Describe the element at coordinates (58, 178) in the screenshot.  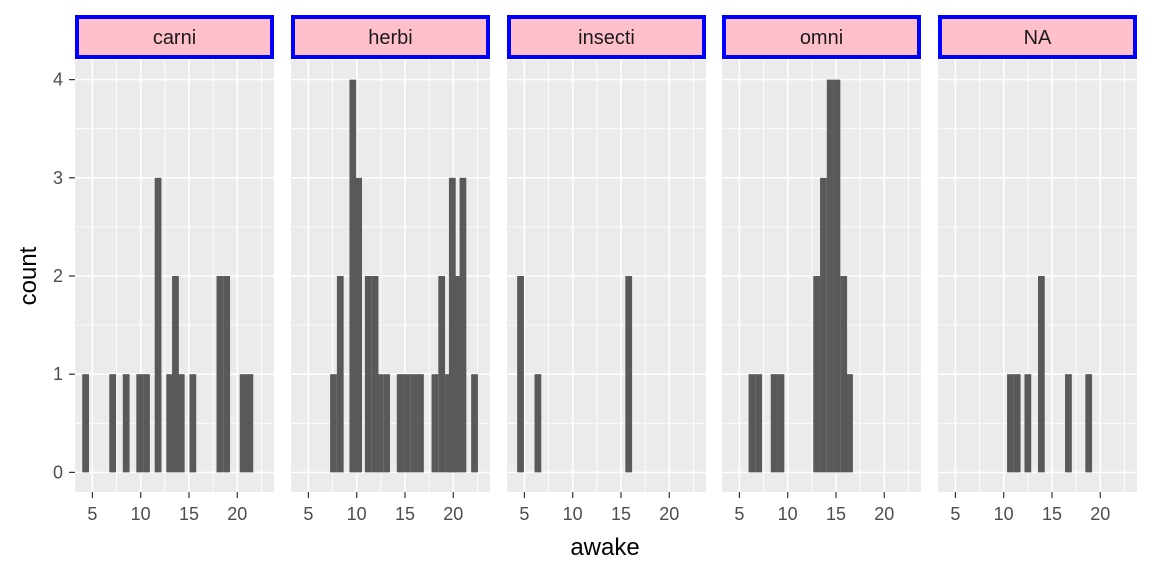
I see `y-tick-label: 3` at that location.